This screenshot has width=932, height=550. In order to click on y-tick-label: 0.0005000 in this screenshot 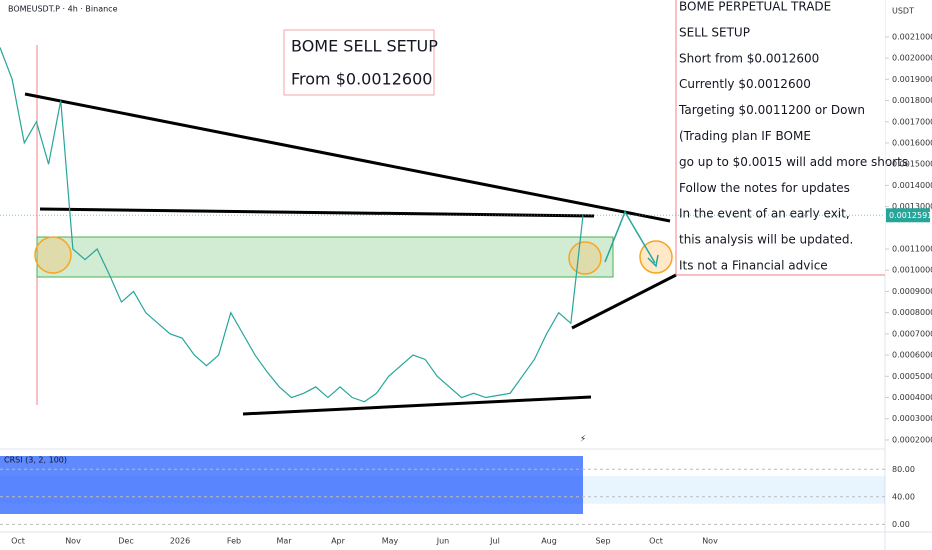, I will do `click(912, 376)`.